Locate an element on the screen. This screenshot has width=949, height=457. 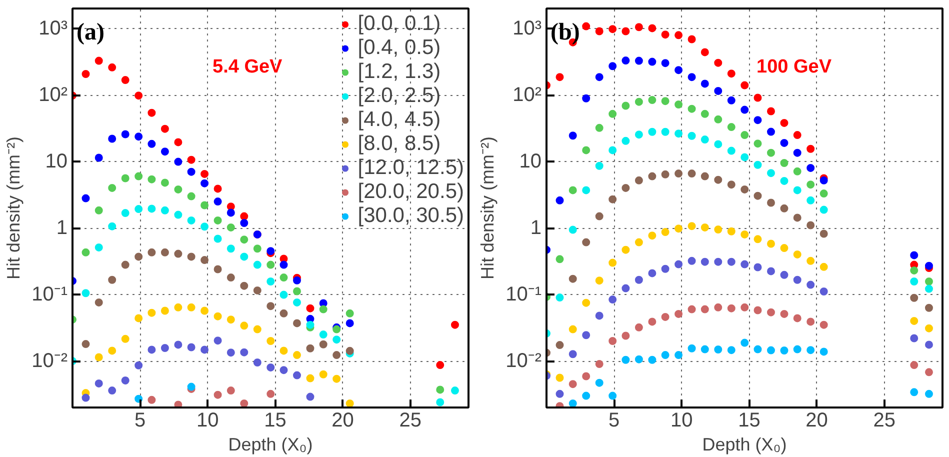
legend-label: [20.0, 20.5) is located at coordinates (411, 192).